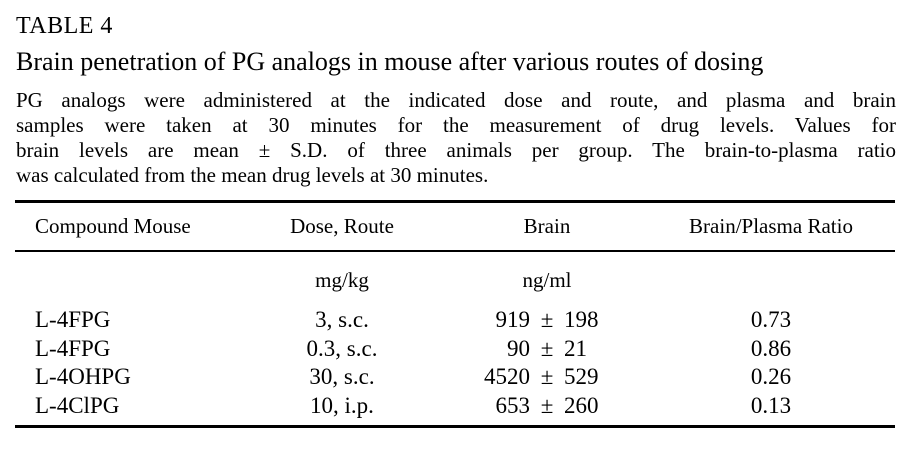  Describe the element at coordinates (513, 405) in the screenshot. I see `brain-mean: 653` at that location.